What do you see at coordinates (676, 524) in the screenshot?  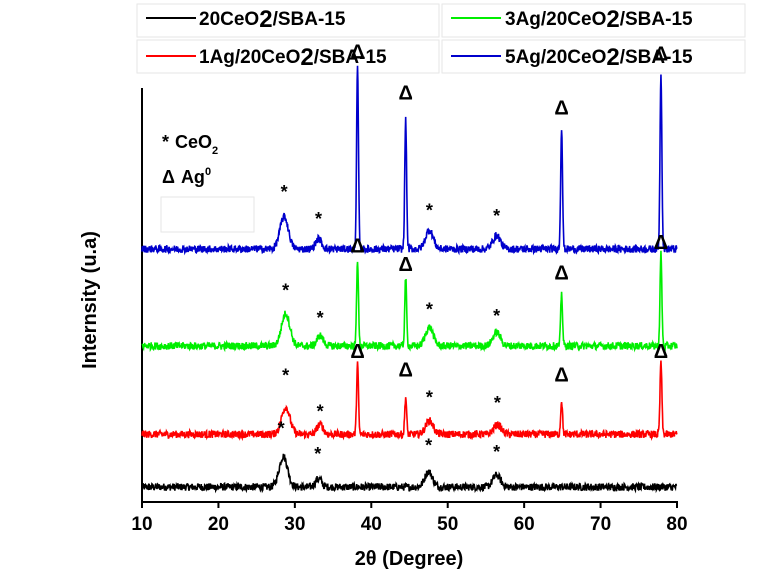 I see `x-tick-label: 80` at bounding box center [676, 524].